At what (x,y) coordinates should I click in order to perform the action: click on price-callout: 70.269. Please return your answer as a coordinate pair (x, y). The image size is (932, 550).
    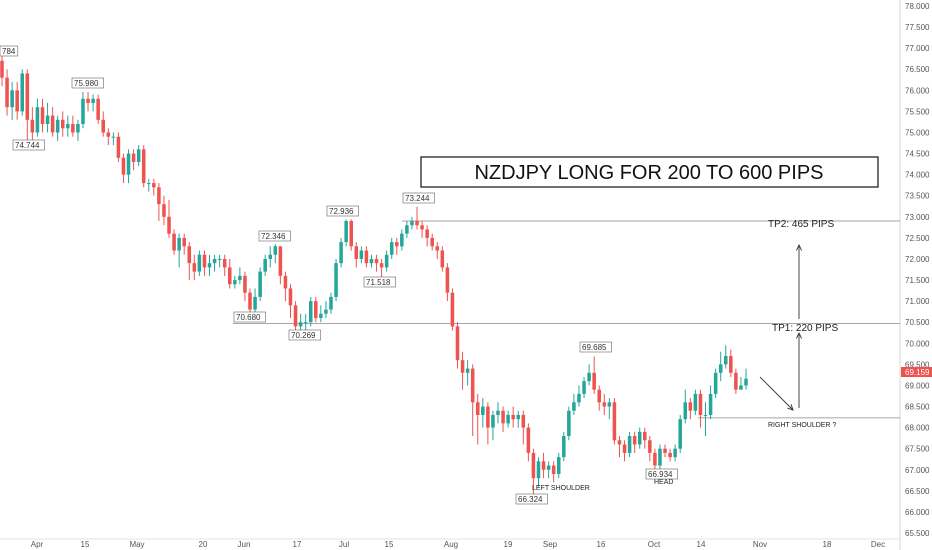
    Looking at the image, I should click on (304, 335).